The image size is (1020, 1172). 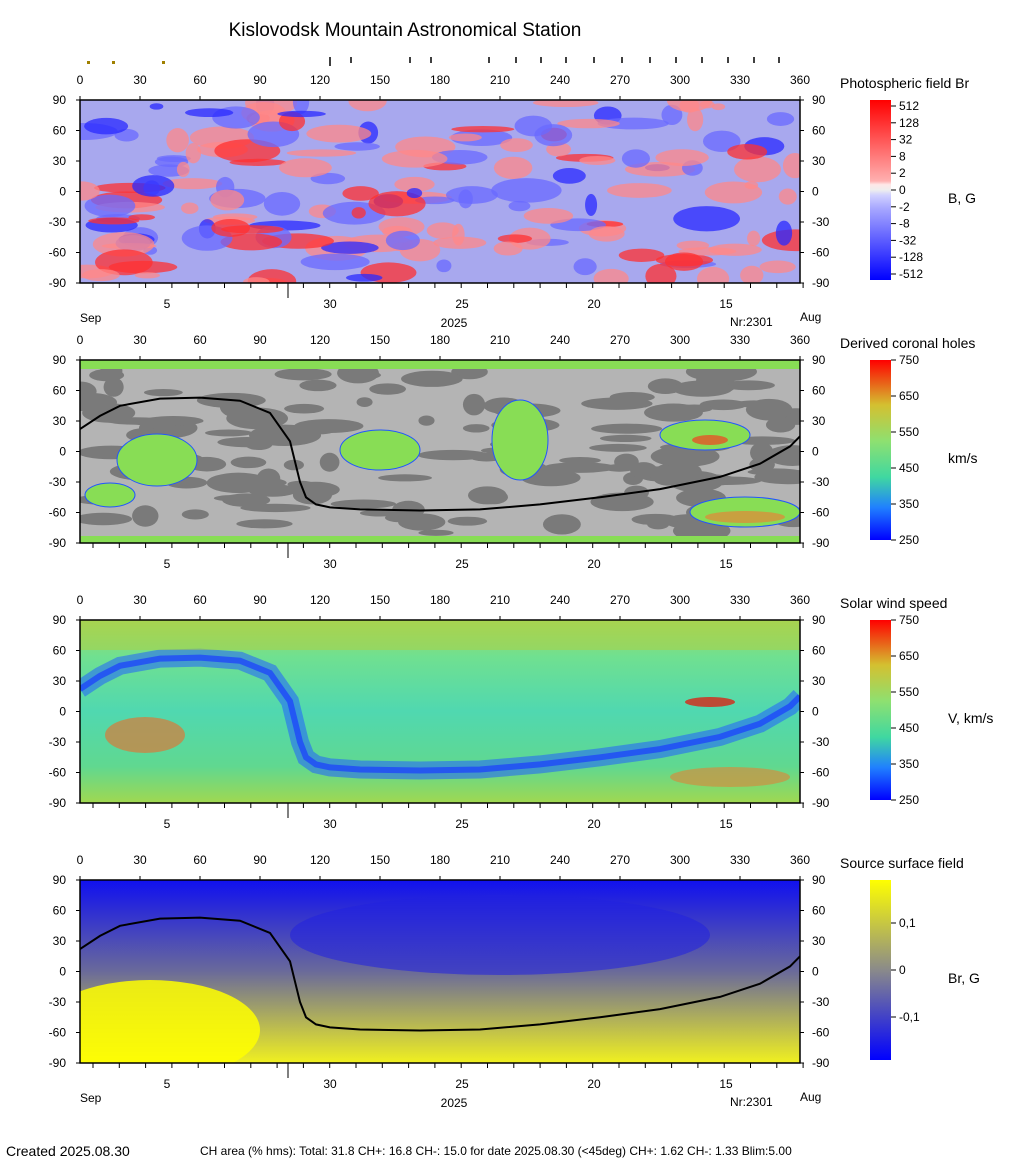 I want to click on month-right-label: Aug, so click(x=810, y=317).